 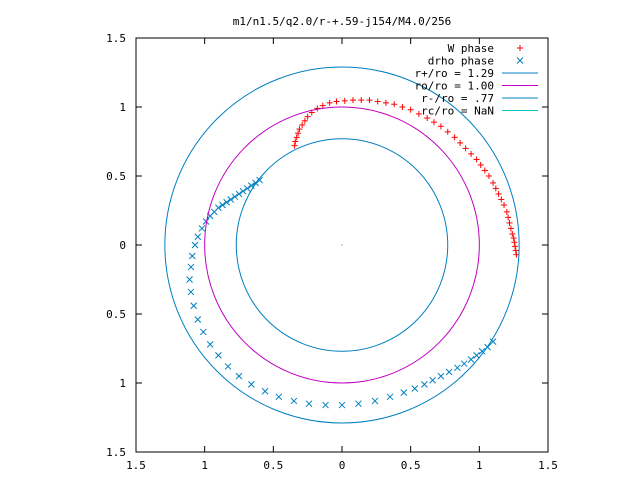 I want to click on legend-label: ro/ro = 1.00, so click(x=454, y=86).